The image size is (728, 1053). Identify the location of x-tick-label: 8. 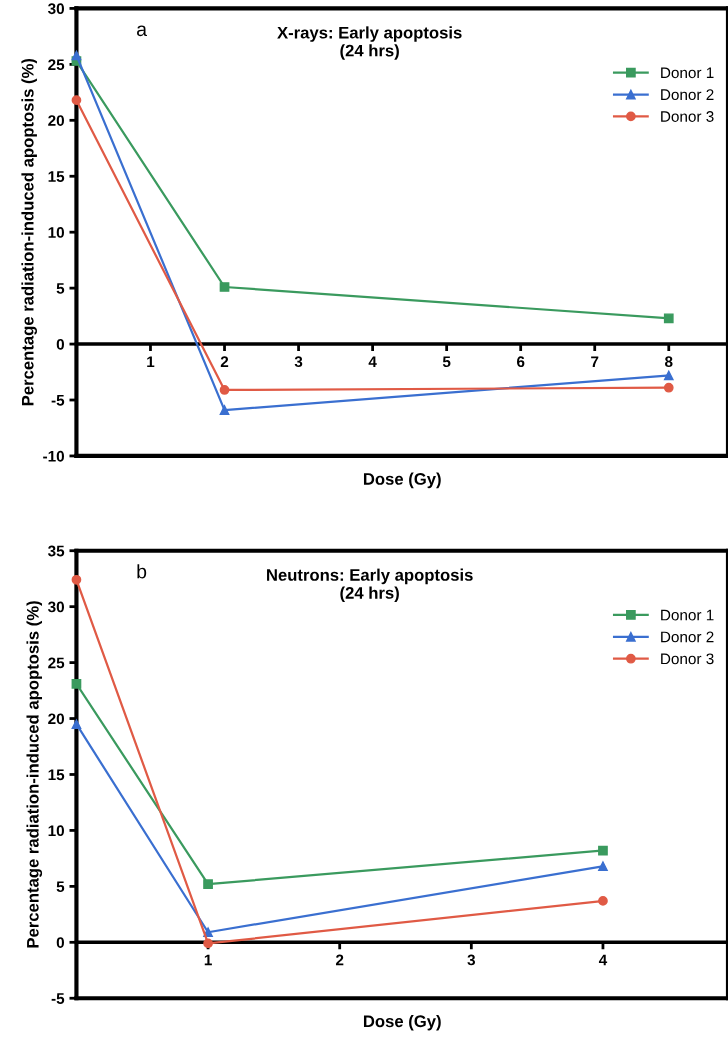
(669, 362).